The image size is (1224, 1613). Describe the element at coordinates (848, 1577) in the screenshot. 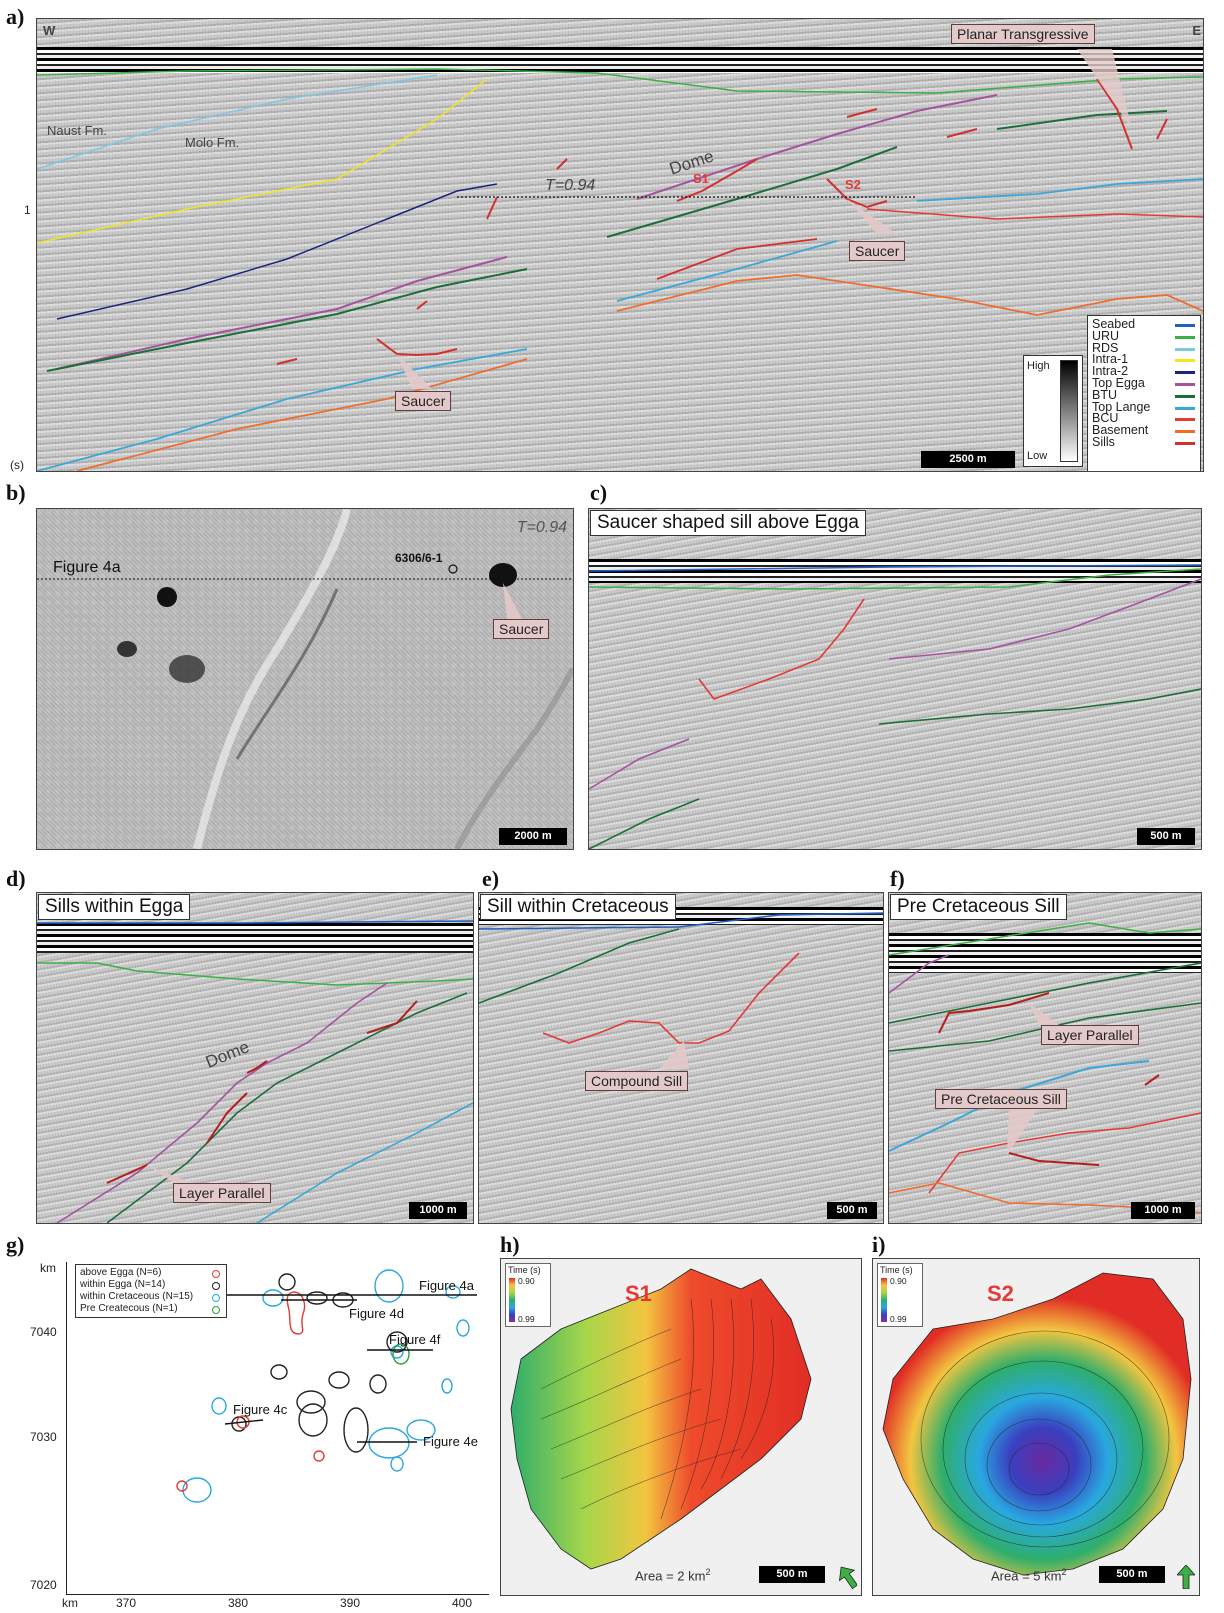

I see `panel-h-north-arrow-icon` at that location.